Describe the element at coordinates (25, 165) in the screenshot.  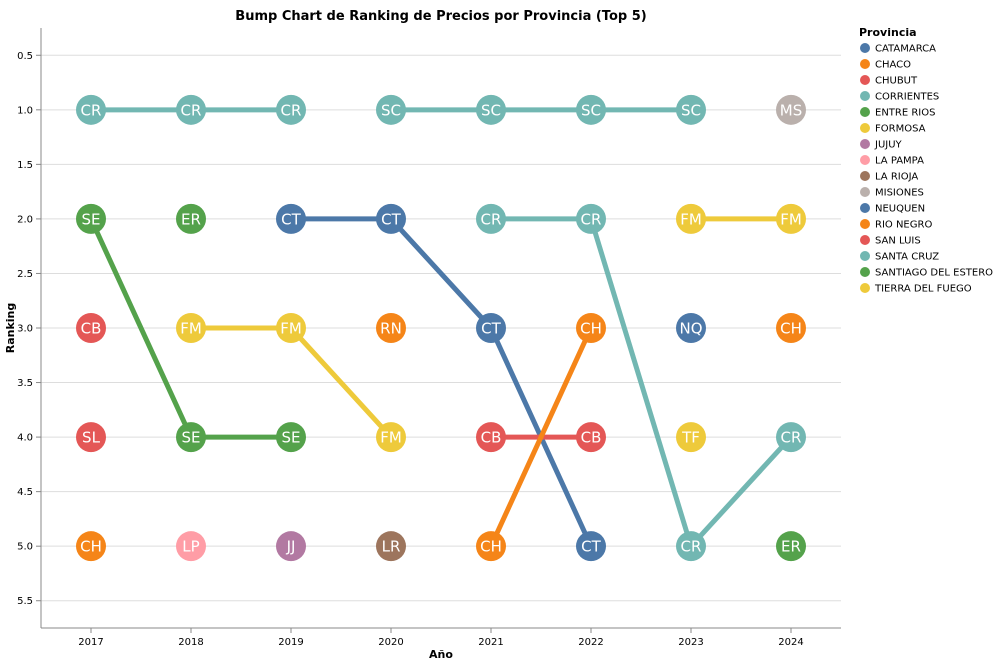
I see `y-tick-label: 1.5` at that location.